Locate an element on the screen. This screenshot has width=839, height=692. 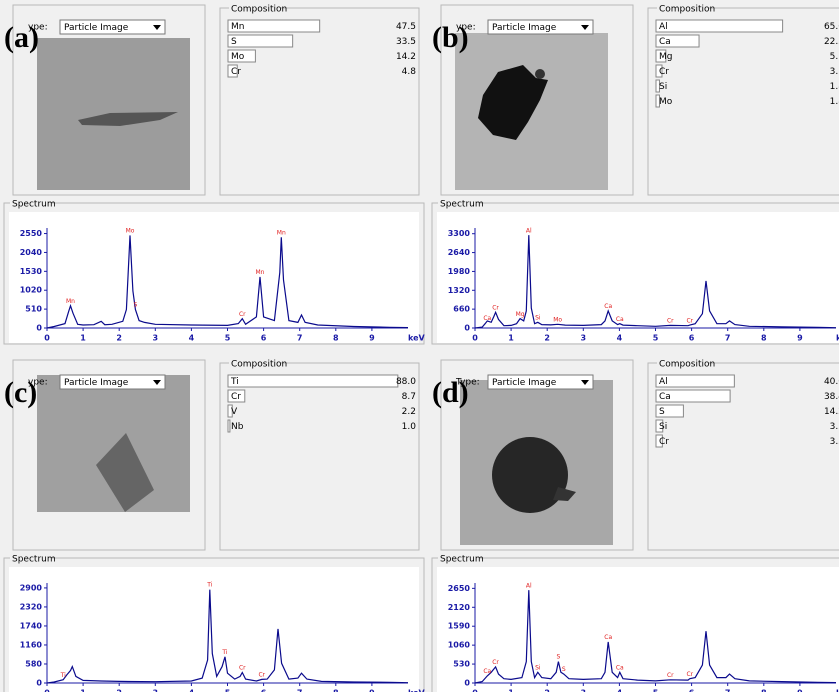
composition-value: 88.0 is located at coordinates (406, 382).